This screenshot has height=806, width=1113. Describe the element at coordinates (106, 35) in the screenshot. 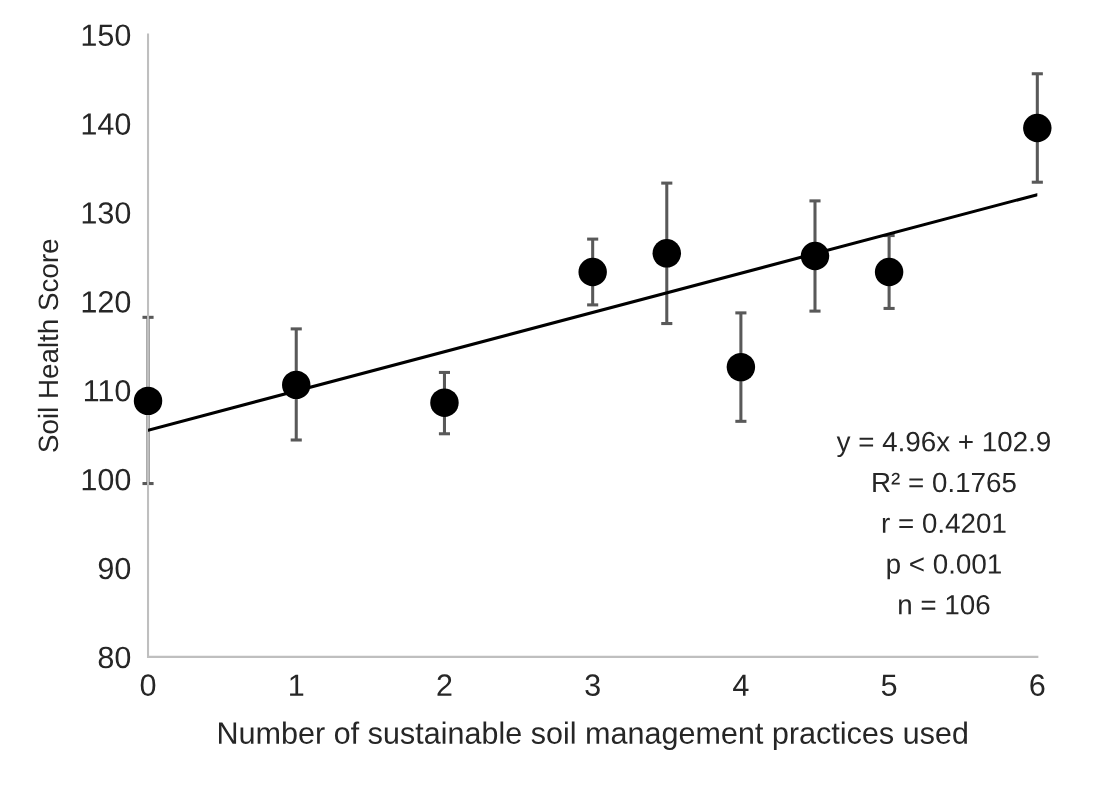

I see `y-tick-label: 150` at that location.